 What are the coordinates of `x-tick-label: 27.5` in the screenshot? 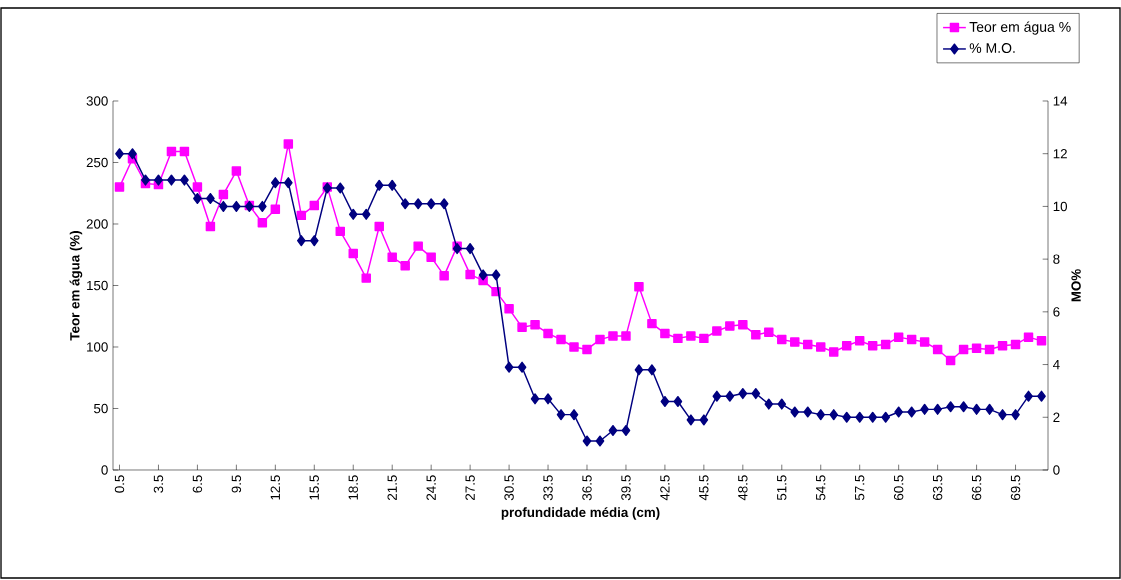 It's located at (470, 487).